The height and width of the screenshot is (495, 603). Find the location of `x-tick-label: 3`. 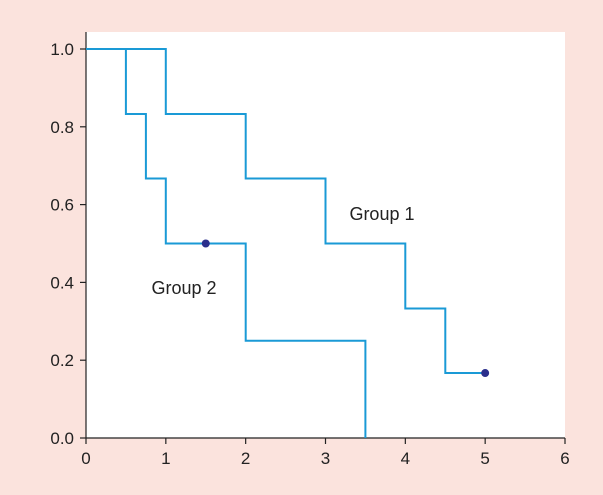

x-tick-label: 3 is located at coordinates (325, 458).